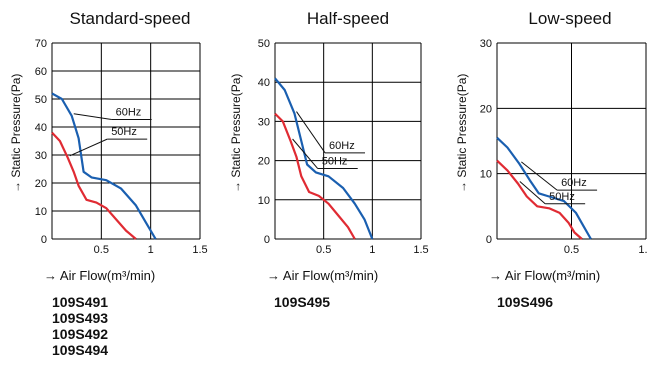 This screenshot has height=367, width=647. I want to click on model-number: 109S491, so click(80, 302).